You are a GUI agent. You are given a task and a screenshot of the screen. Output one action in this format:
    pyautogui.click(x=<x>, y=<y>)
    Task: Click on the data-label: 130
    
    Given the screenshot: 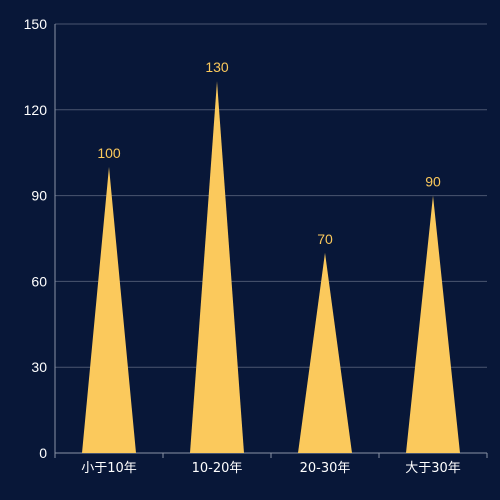 What is the action you would take?
    pyautogui.click(x=217, y=67)
    